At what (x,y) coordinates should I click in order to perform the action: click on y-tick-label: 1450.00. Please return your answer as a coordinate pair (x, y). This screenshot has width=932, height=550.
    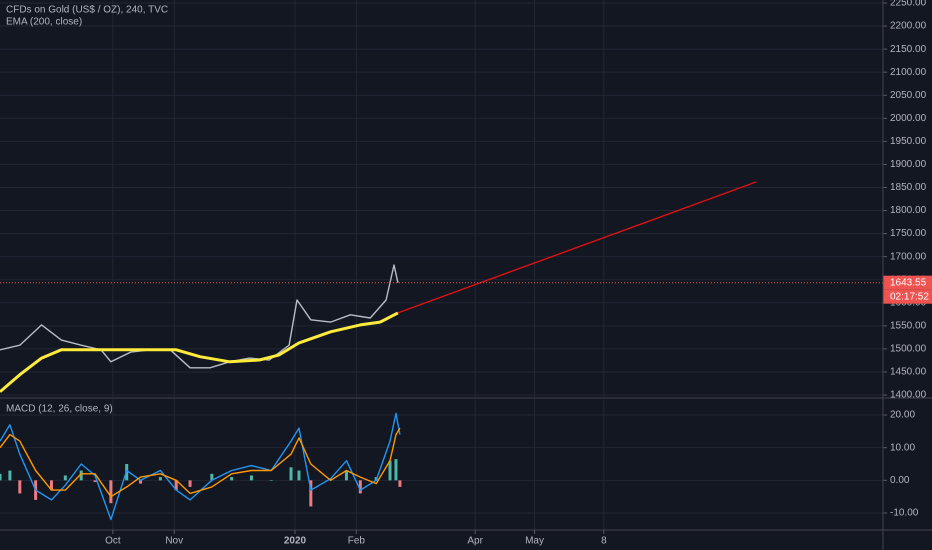
    Looking at the image, I should click on (908, 372).